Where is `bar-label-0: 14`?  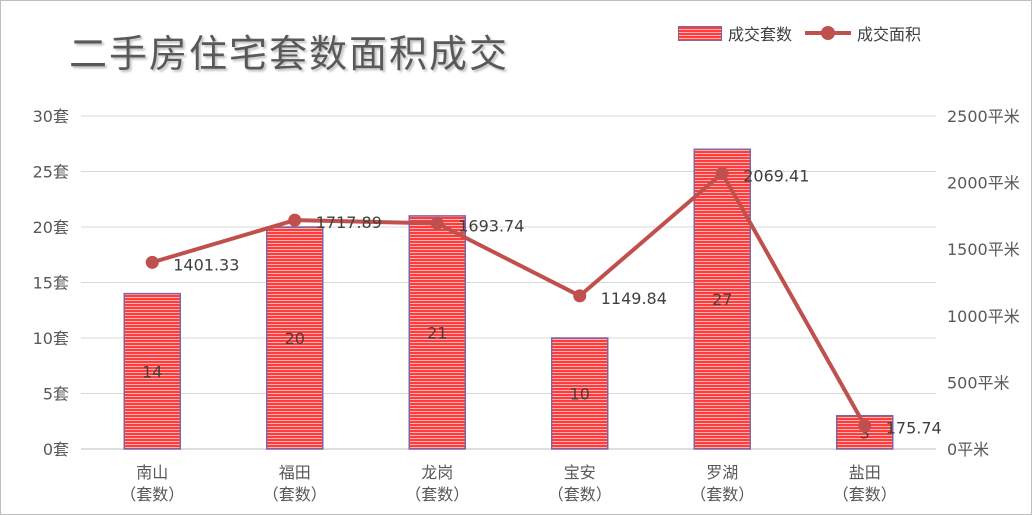 bar-label-0: 14 is located at coordinates (152, 371).